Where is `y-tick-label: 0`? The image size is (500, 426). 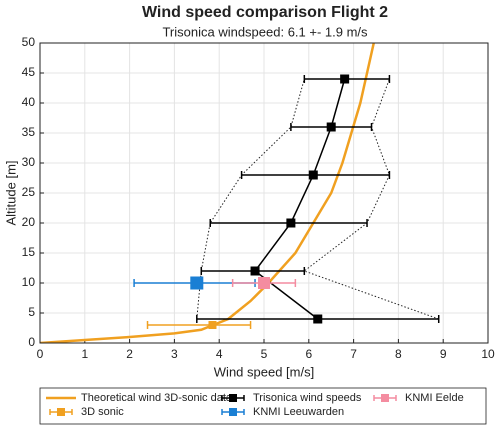 y-tick-label: 0 is located at coordinates (31, 342).